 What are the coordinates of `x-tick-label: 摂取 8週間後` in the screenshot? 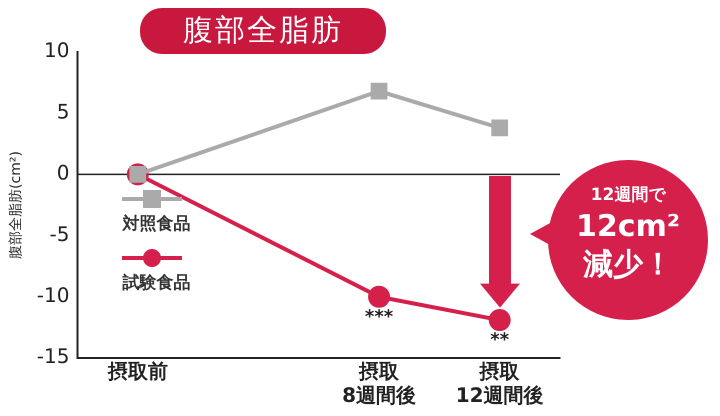 It's located at (379, 383).